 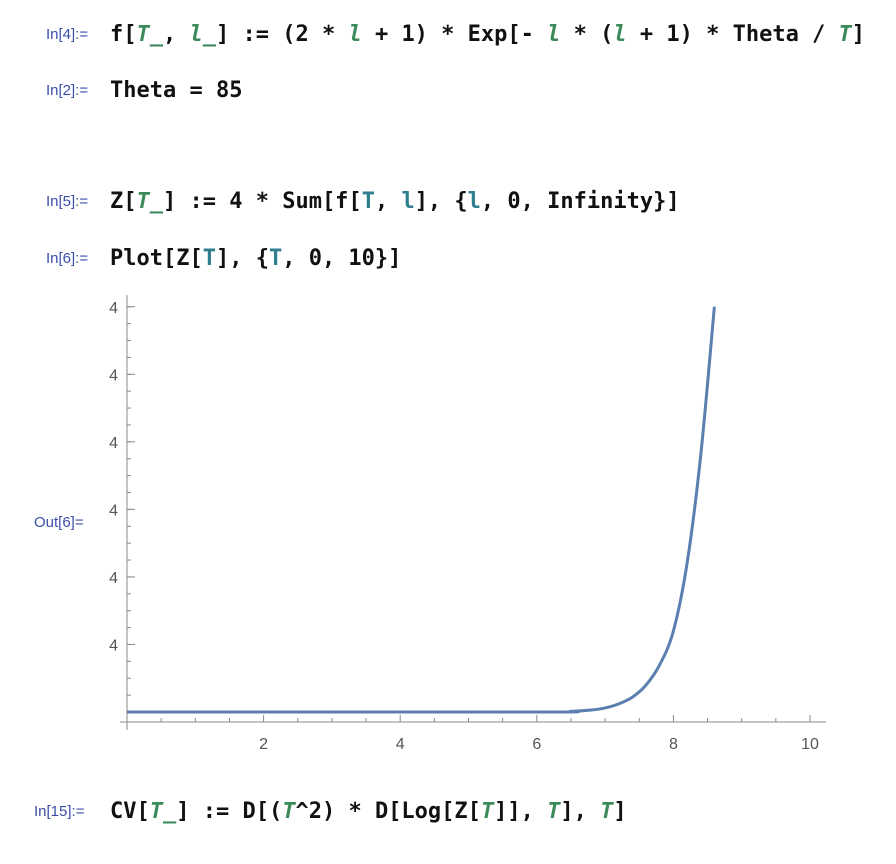 I want to click on code-token: Theta = 85, so click(x=176, y=90).